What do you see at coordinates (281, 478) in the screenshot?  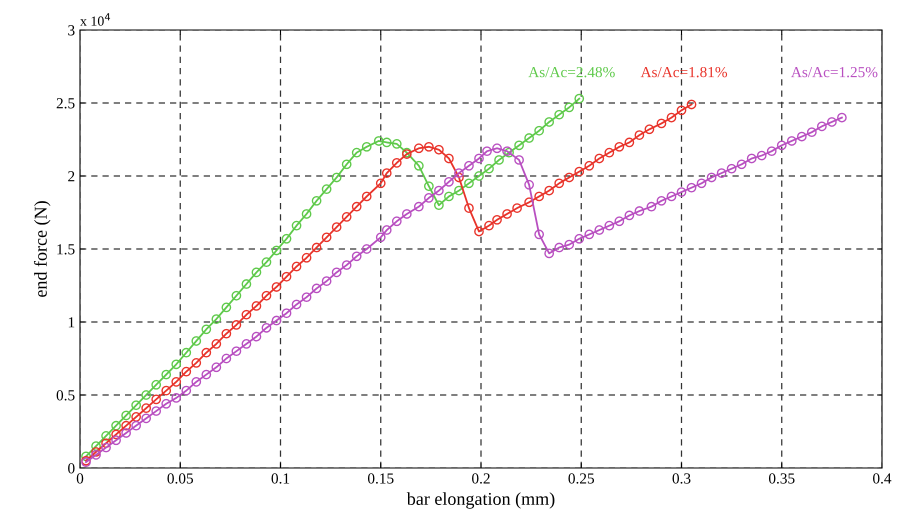 I see `x-tick-label: 0.1` at bounding box center [281, 478].